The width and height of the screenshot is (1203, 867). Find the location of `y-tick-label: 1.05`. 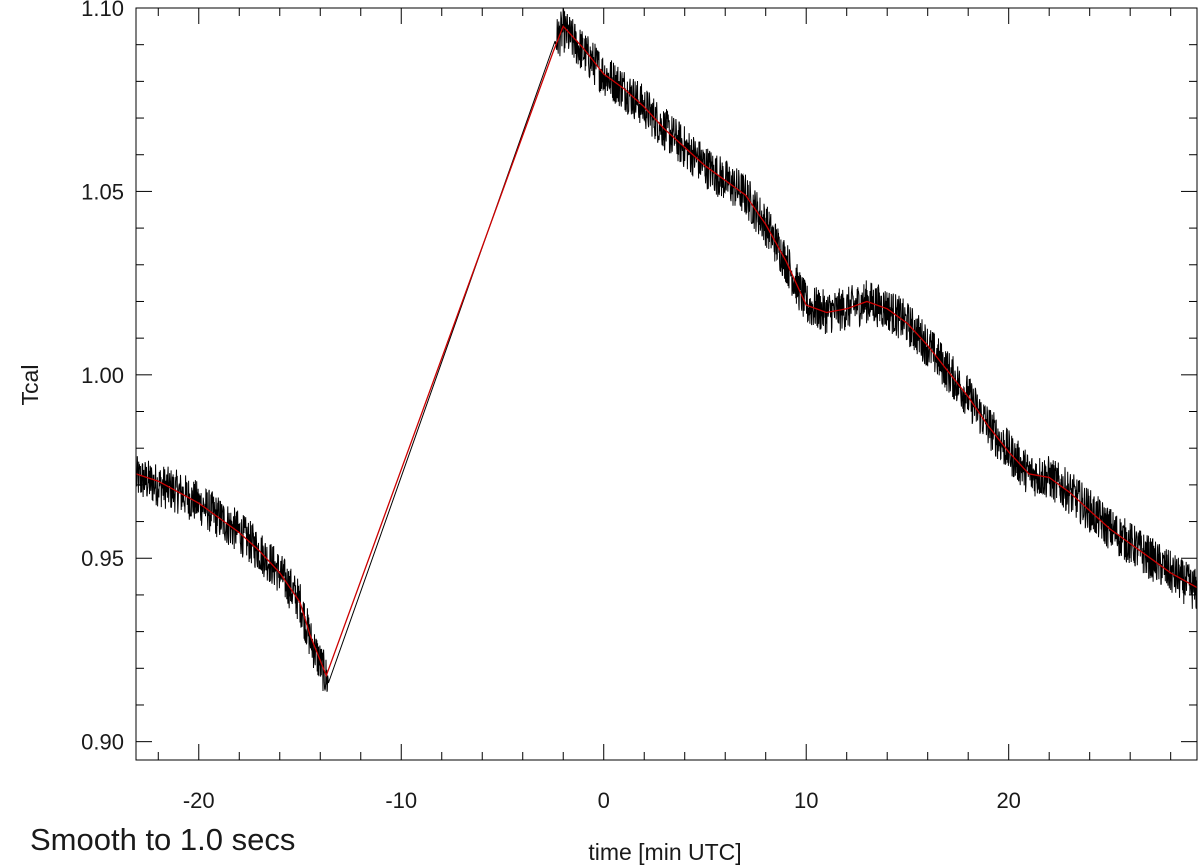

y-tick-label: 1.05 is located at coordinates (102, 191).